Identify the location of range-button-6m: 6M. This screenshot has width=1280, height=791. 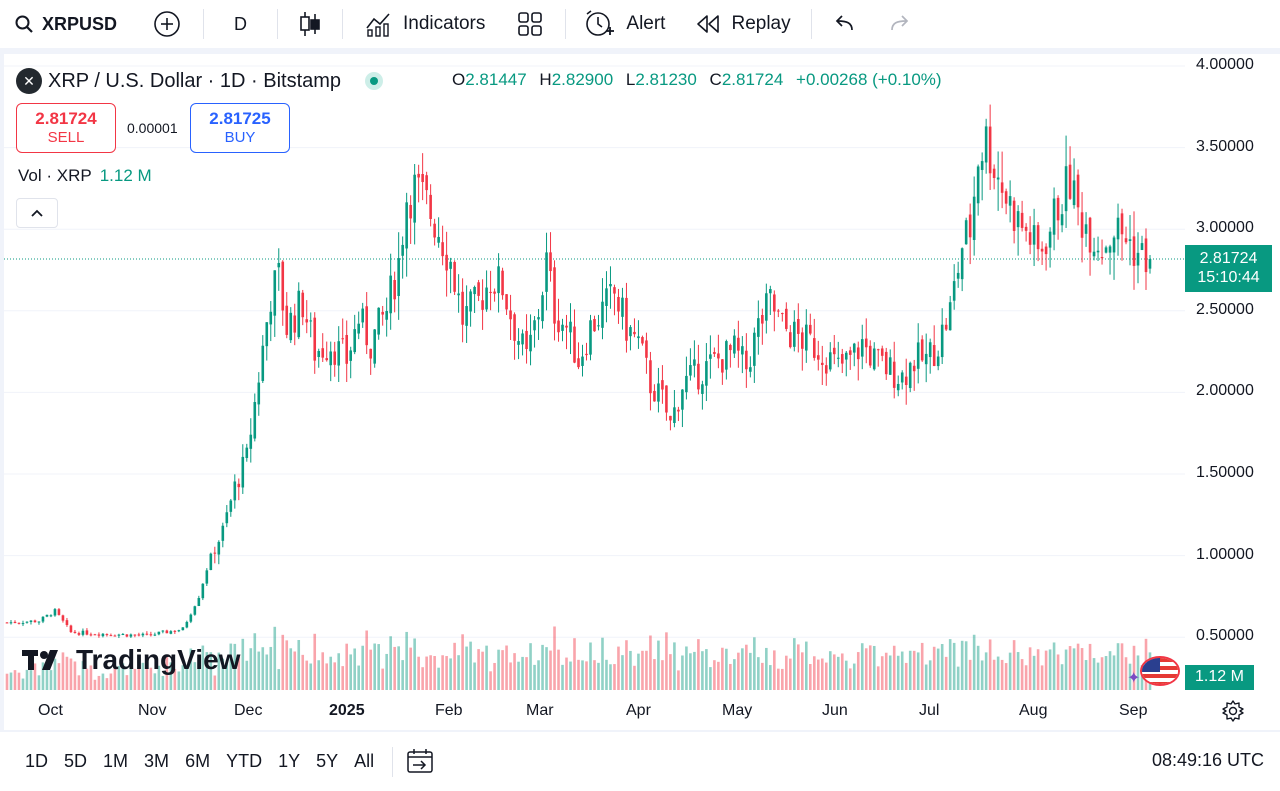
(198, 761).